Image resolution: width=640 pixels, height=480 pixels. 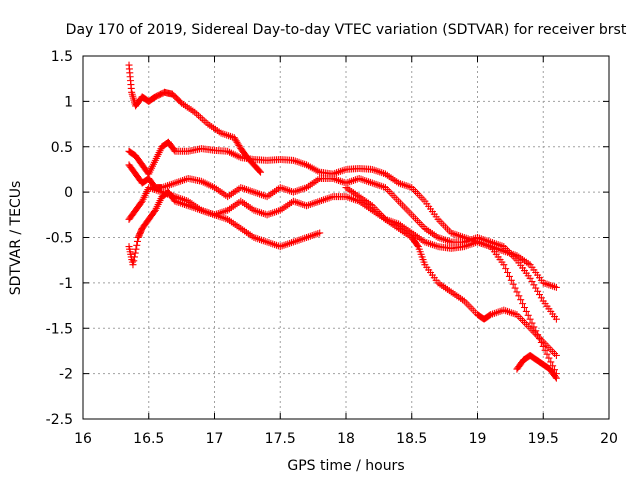 I want to click on x-tick-label: 16.5, so click(x=148, y=439).